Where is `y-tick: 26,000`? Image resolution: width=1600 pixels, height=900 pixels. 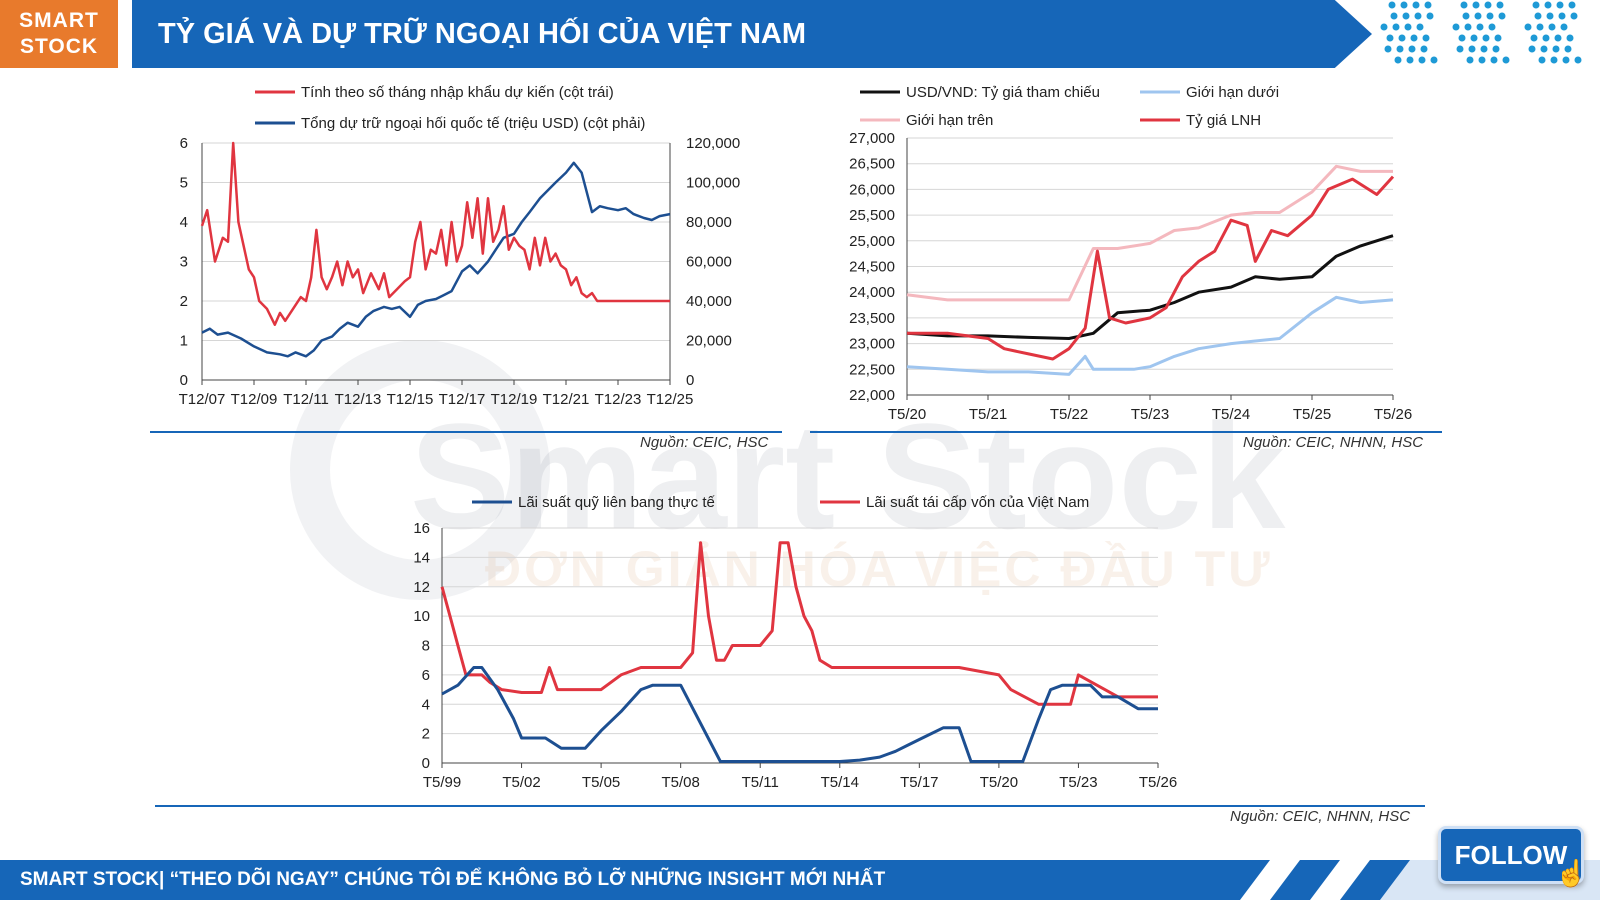 y-tick: 26,000 is located at coordinates (872, 189).